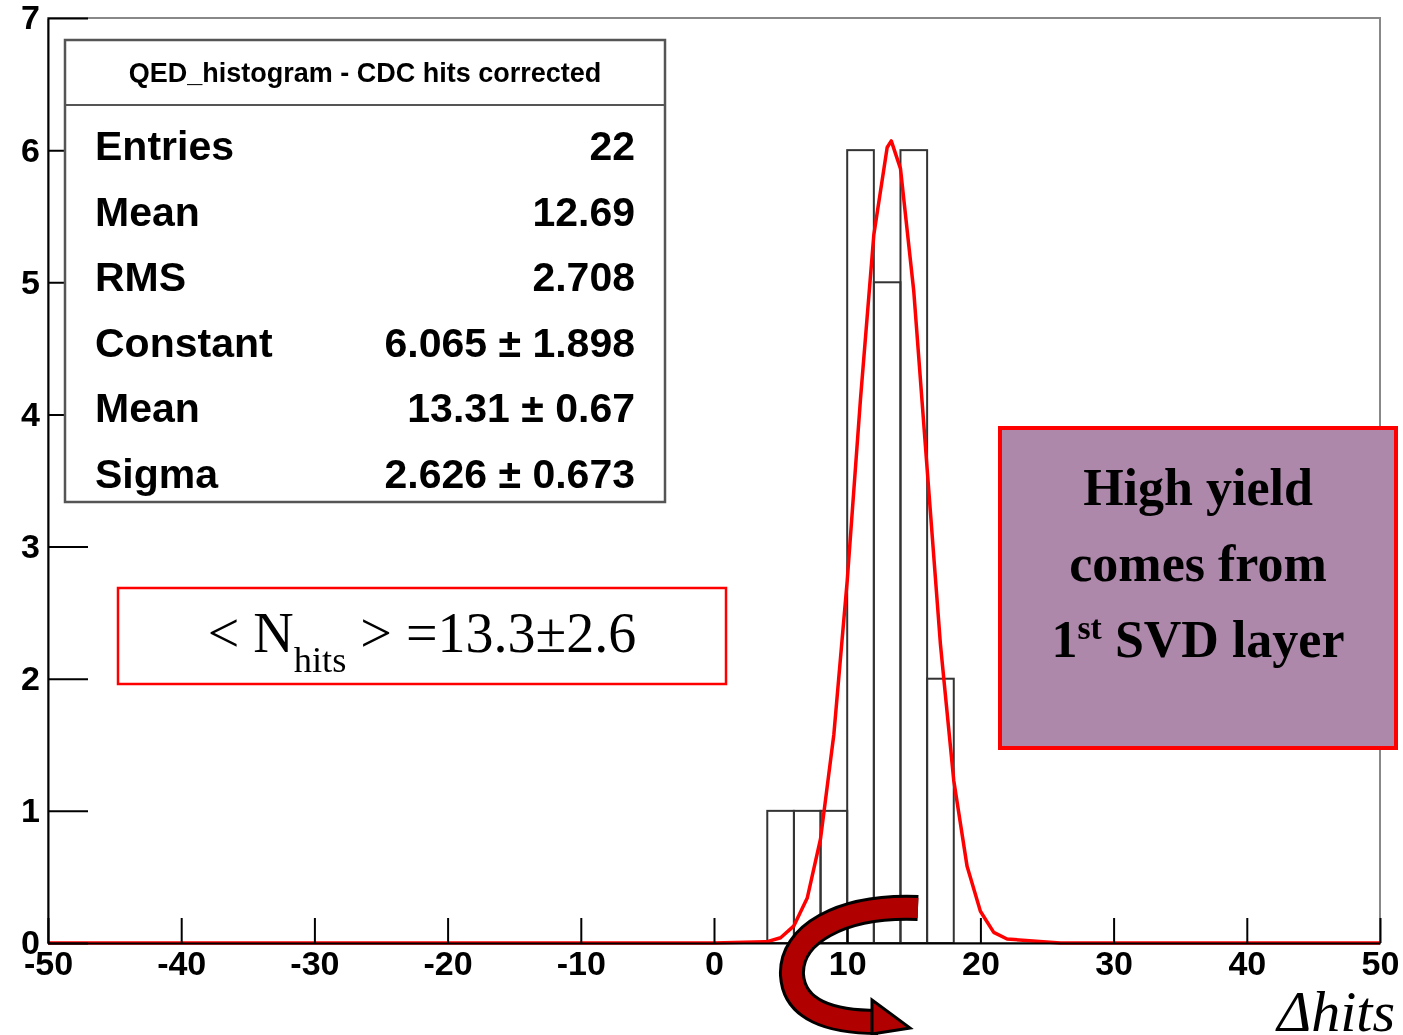 This screenshot has width=1403, height=1035. What do you see at coordinates (30, 149) in the screenshot?
I see `y-tick-label: 6` at bounding box center [30, 149].